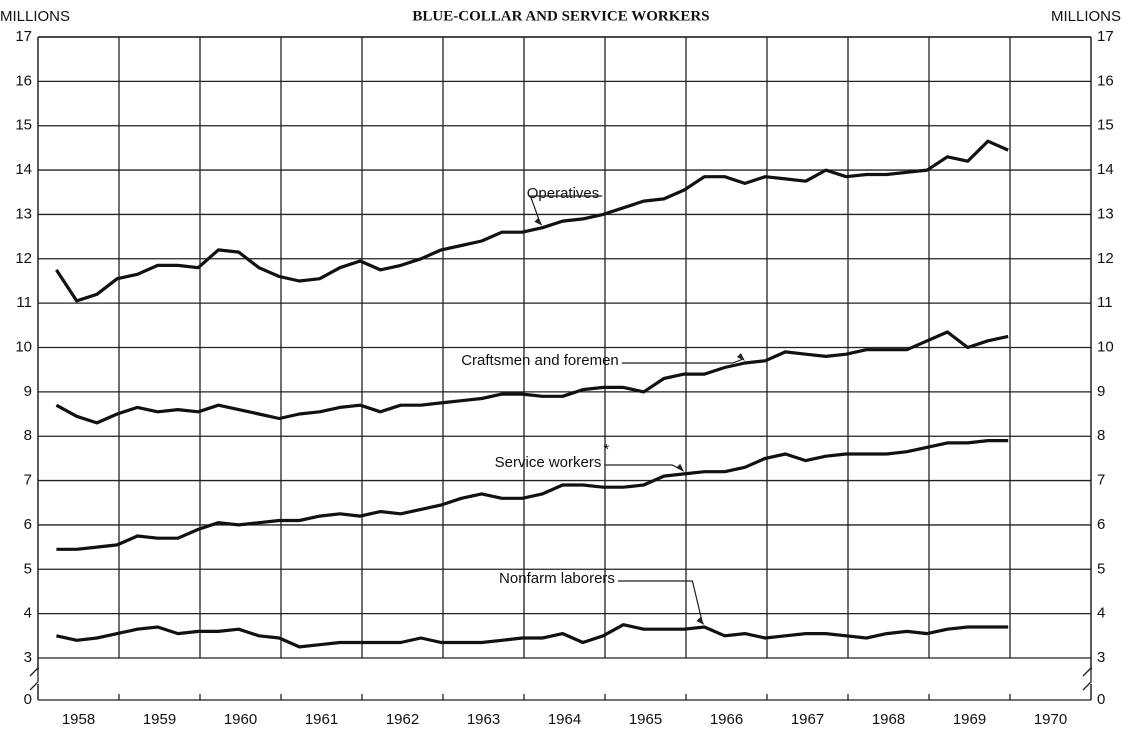 This screenshot has width=1123, height=735. What do you see at coordinates (23, 125) in the screenshot?
I see `y-tick-label: 15` at bounding box center [23, 125].